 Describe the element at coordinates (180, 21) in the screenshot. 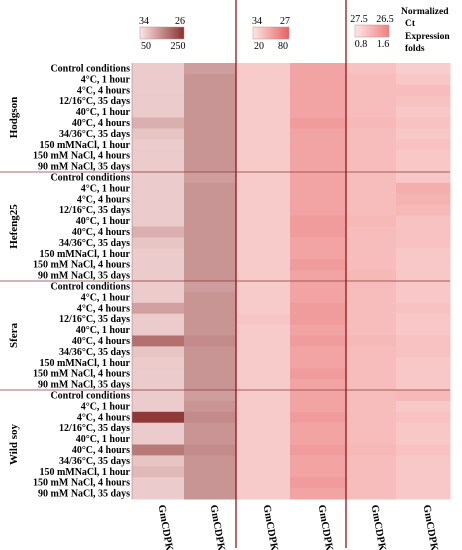

I see `legend-ct-tick: 26` at that location.